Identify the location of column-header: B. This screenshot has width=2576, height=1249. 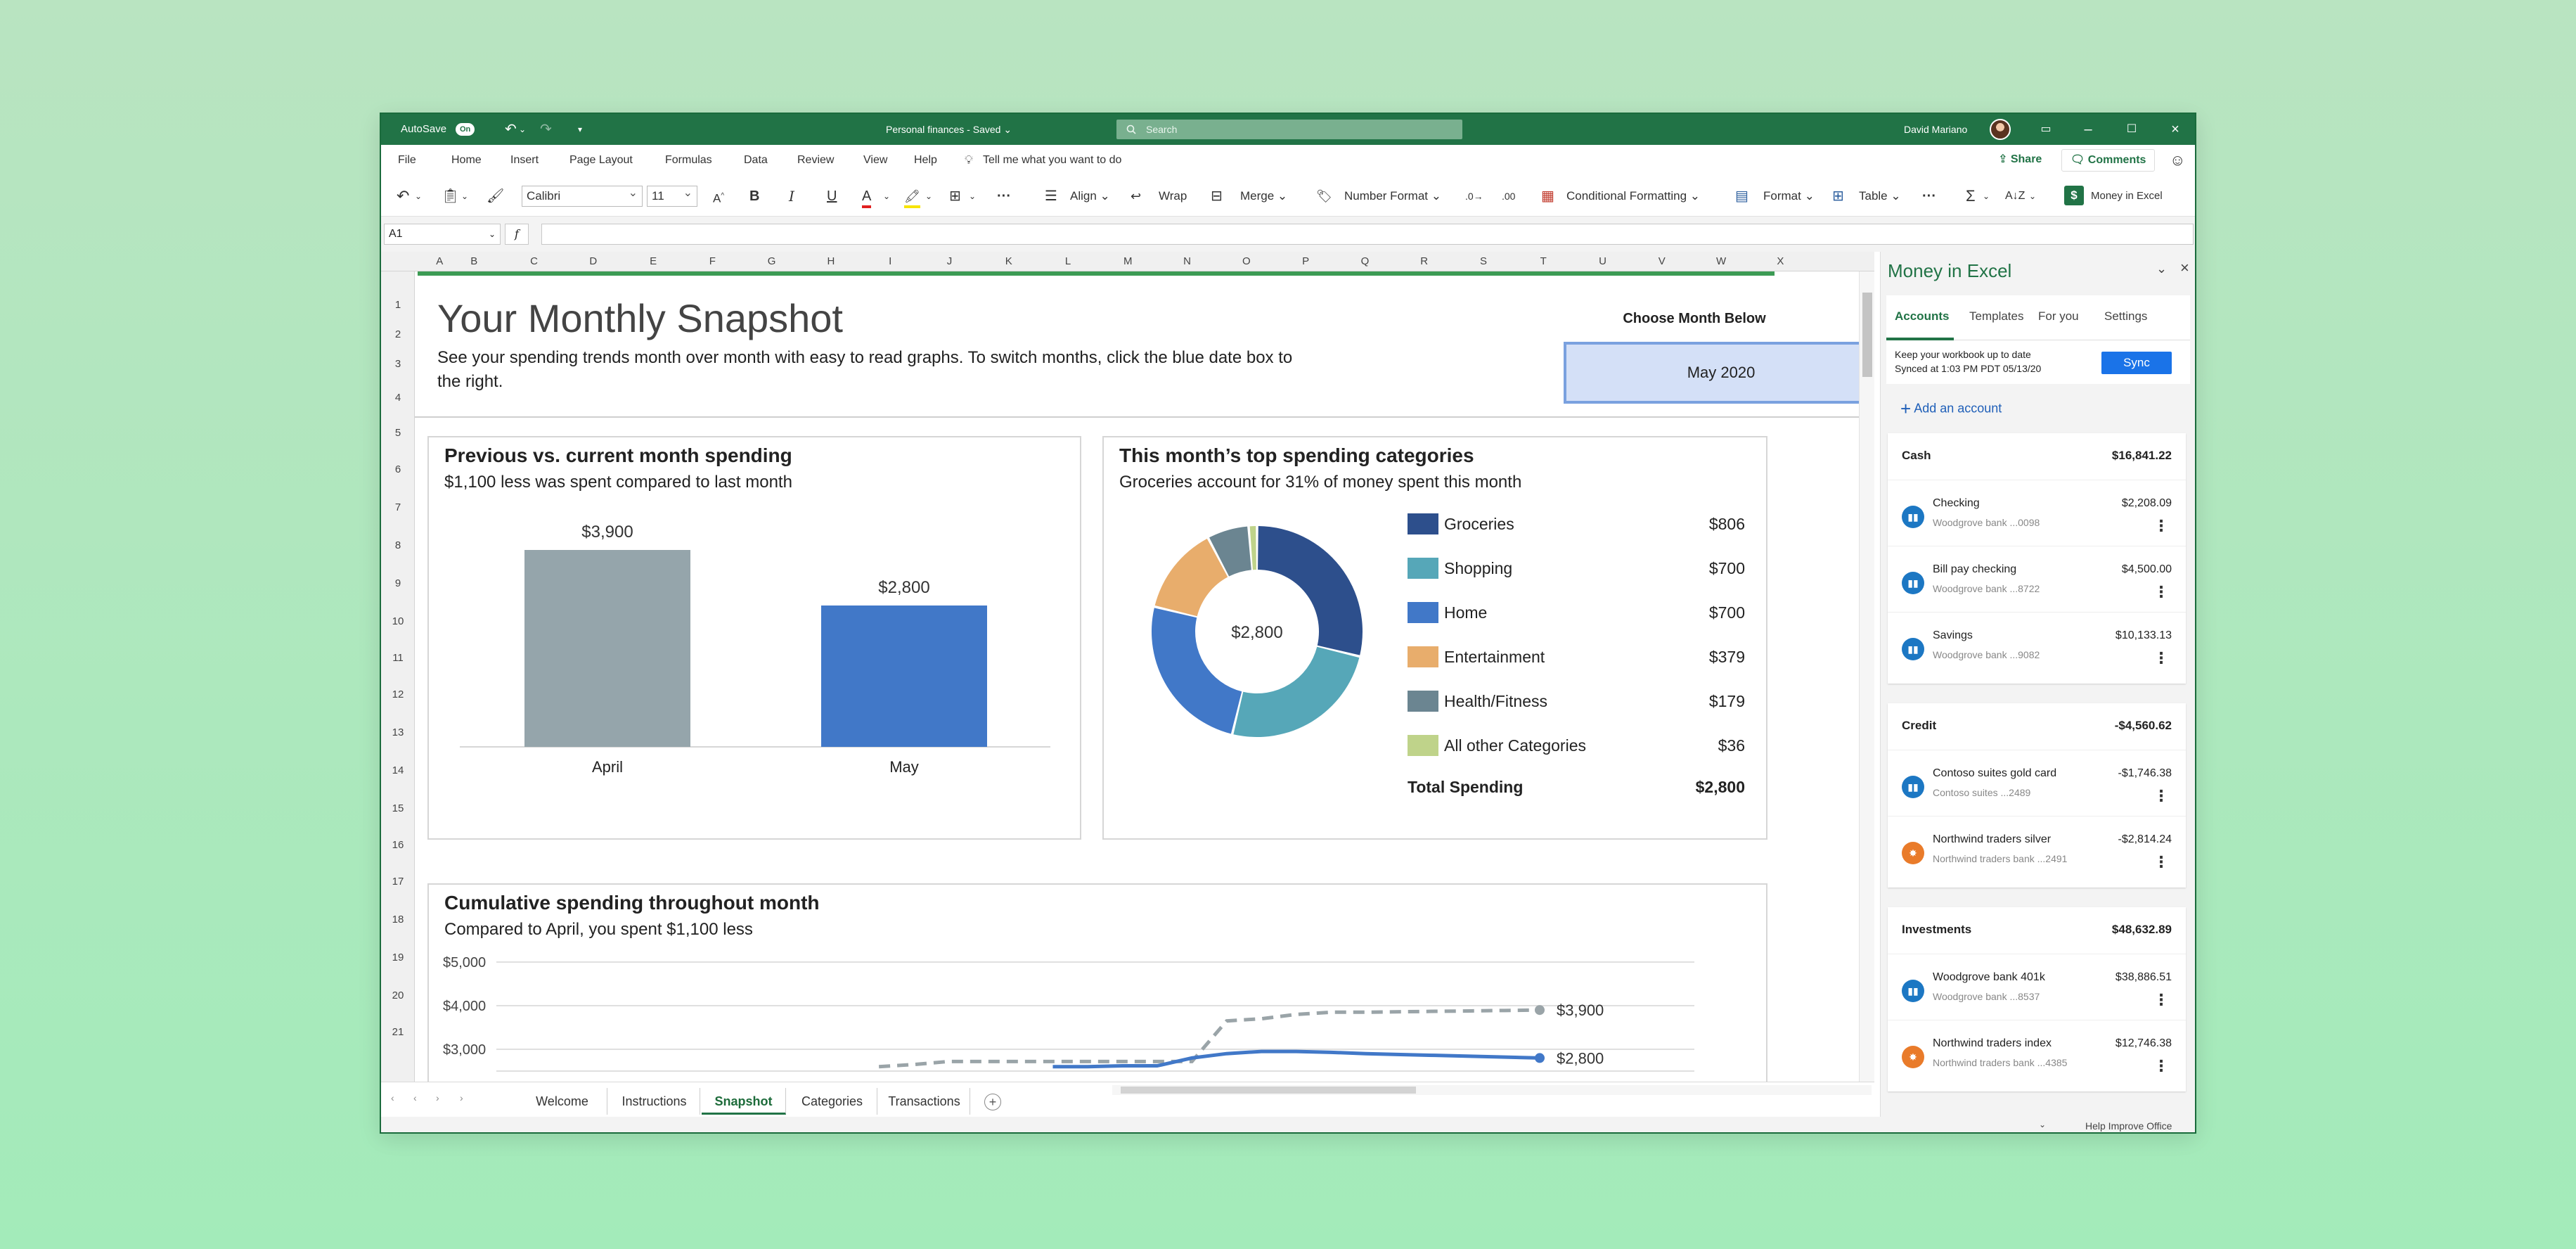
(474, 261).